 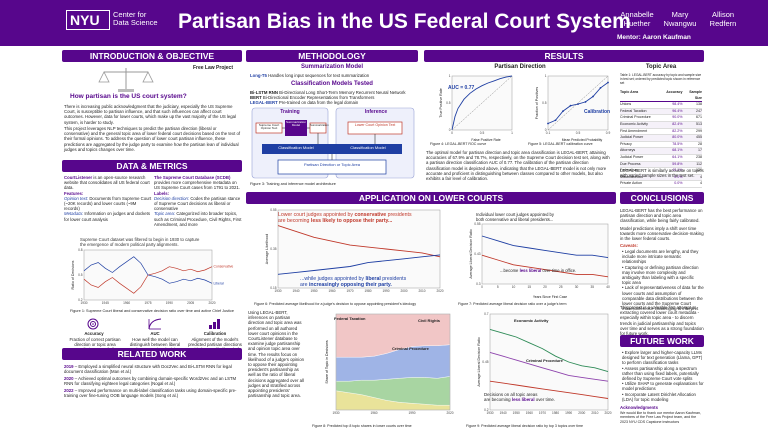 I want to click on table-cell: Federal Taxation, so click(x=633, y=110).